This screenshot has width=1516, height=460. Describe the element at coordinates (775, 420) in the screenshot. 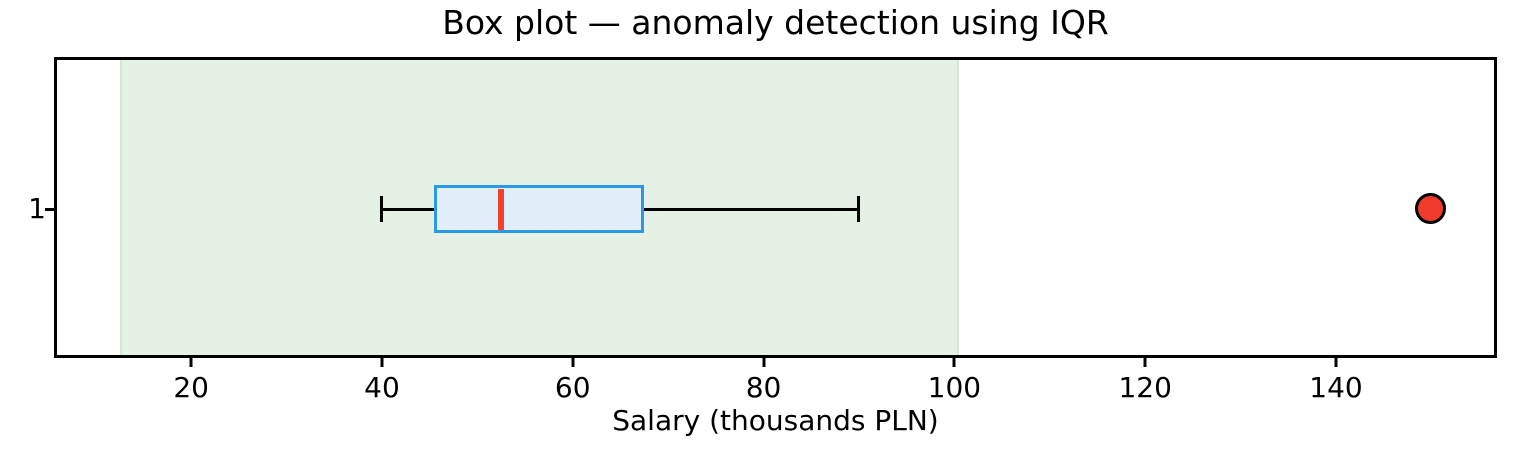

I see `x-axis-label: Salary (thousands PLN)` at that location.